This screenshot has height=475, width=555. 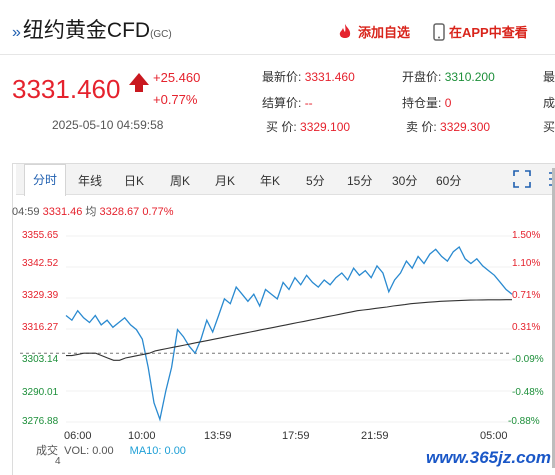 What do you see at coordinates (287, 103) in the screenshot?
I see `stat-settle: 结算价: --` at bounding box center [287, 103].